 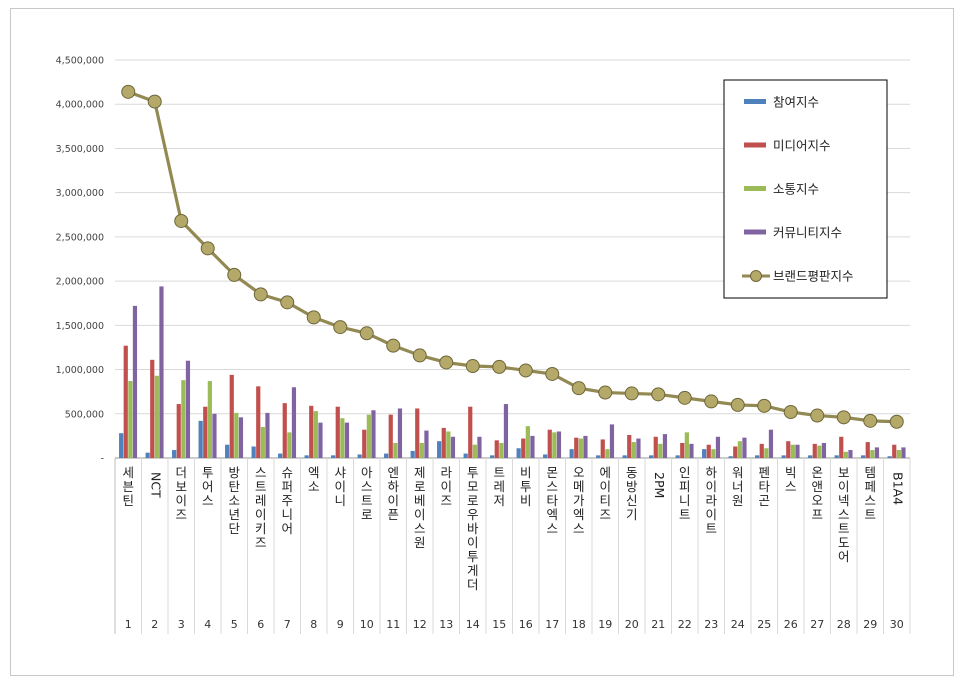 I want to click on rank-label: 16, so click(x=526, y=624).